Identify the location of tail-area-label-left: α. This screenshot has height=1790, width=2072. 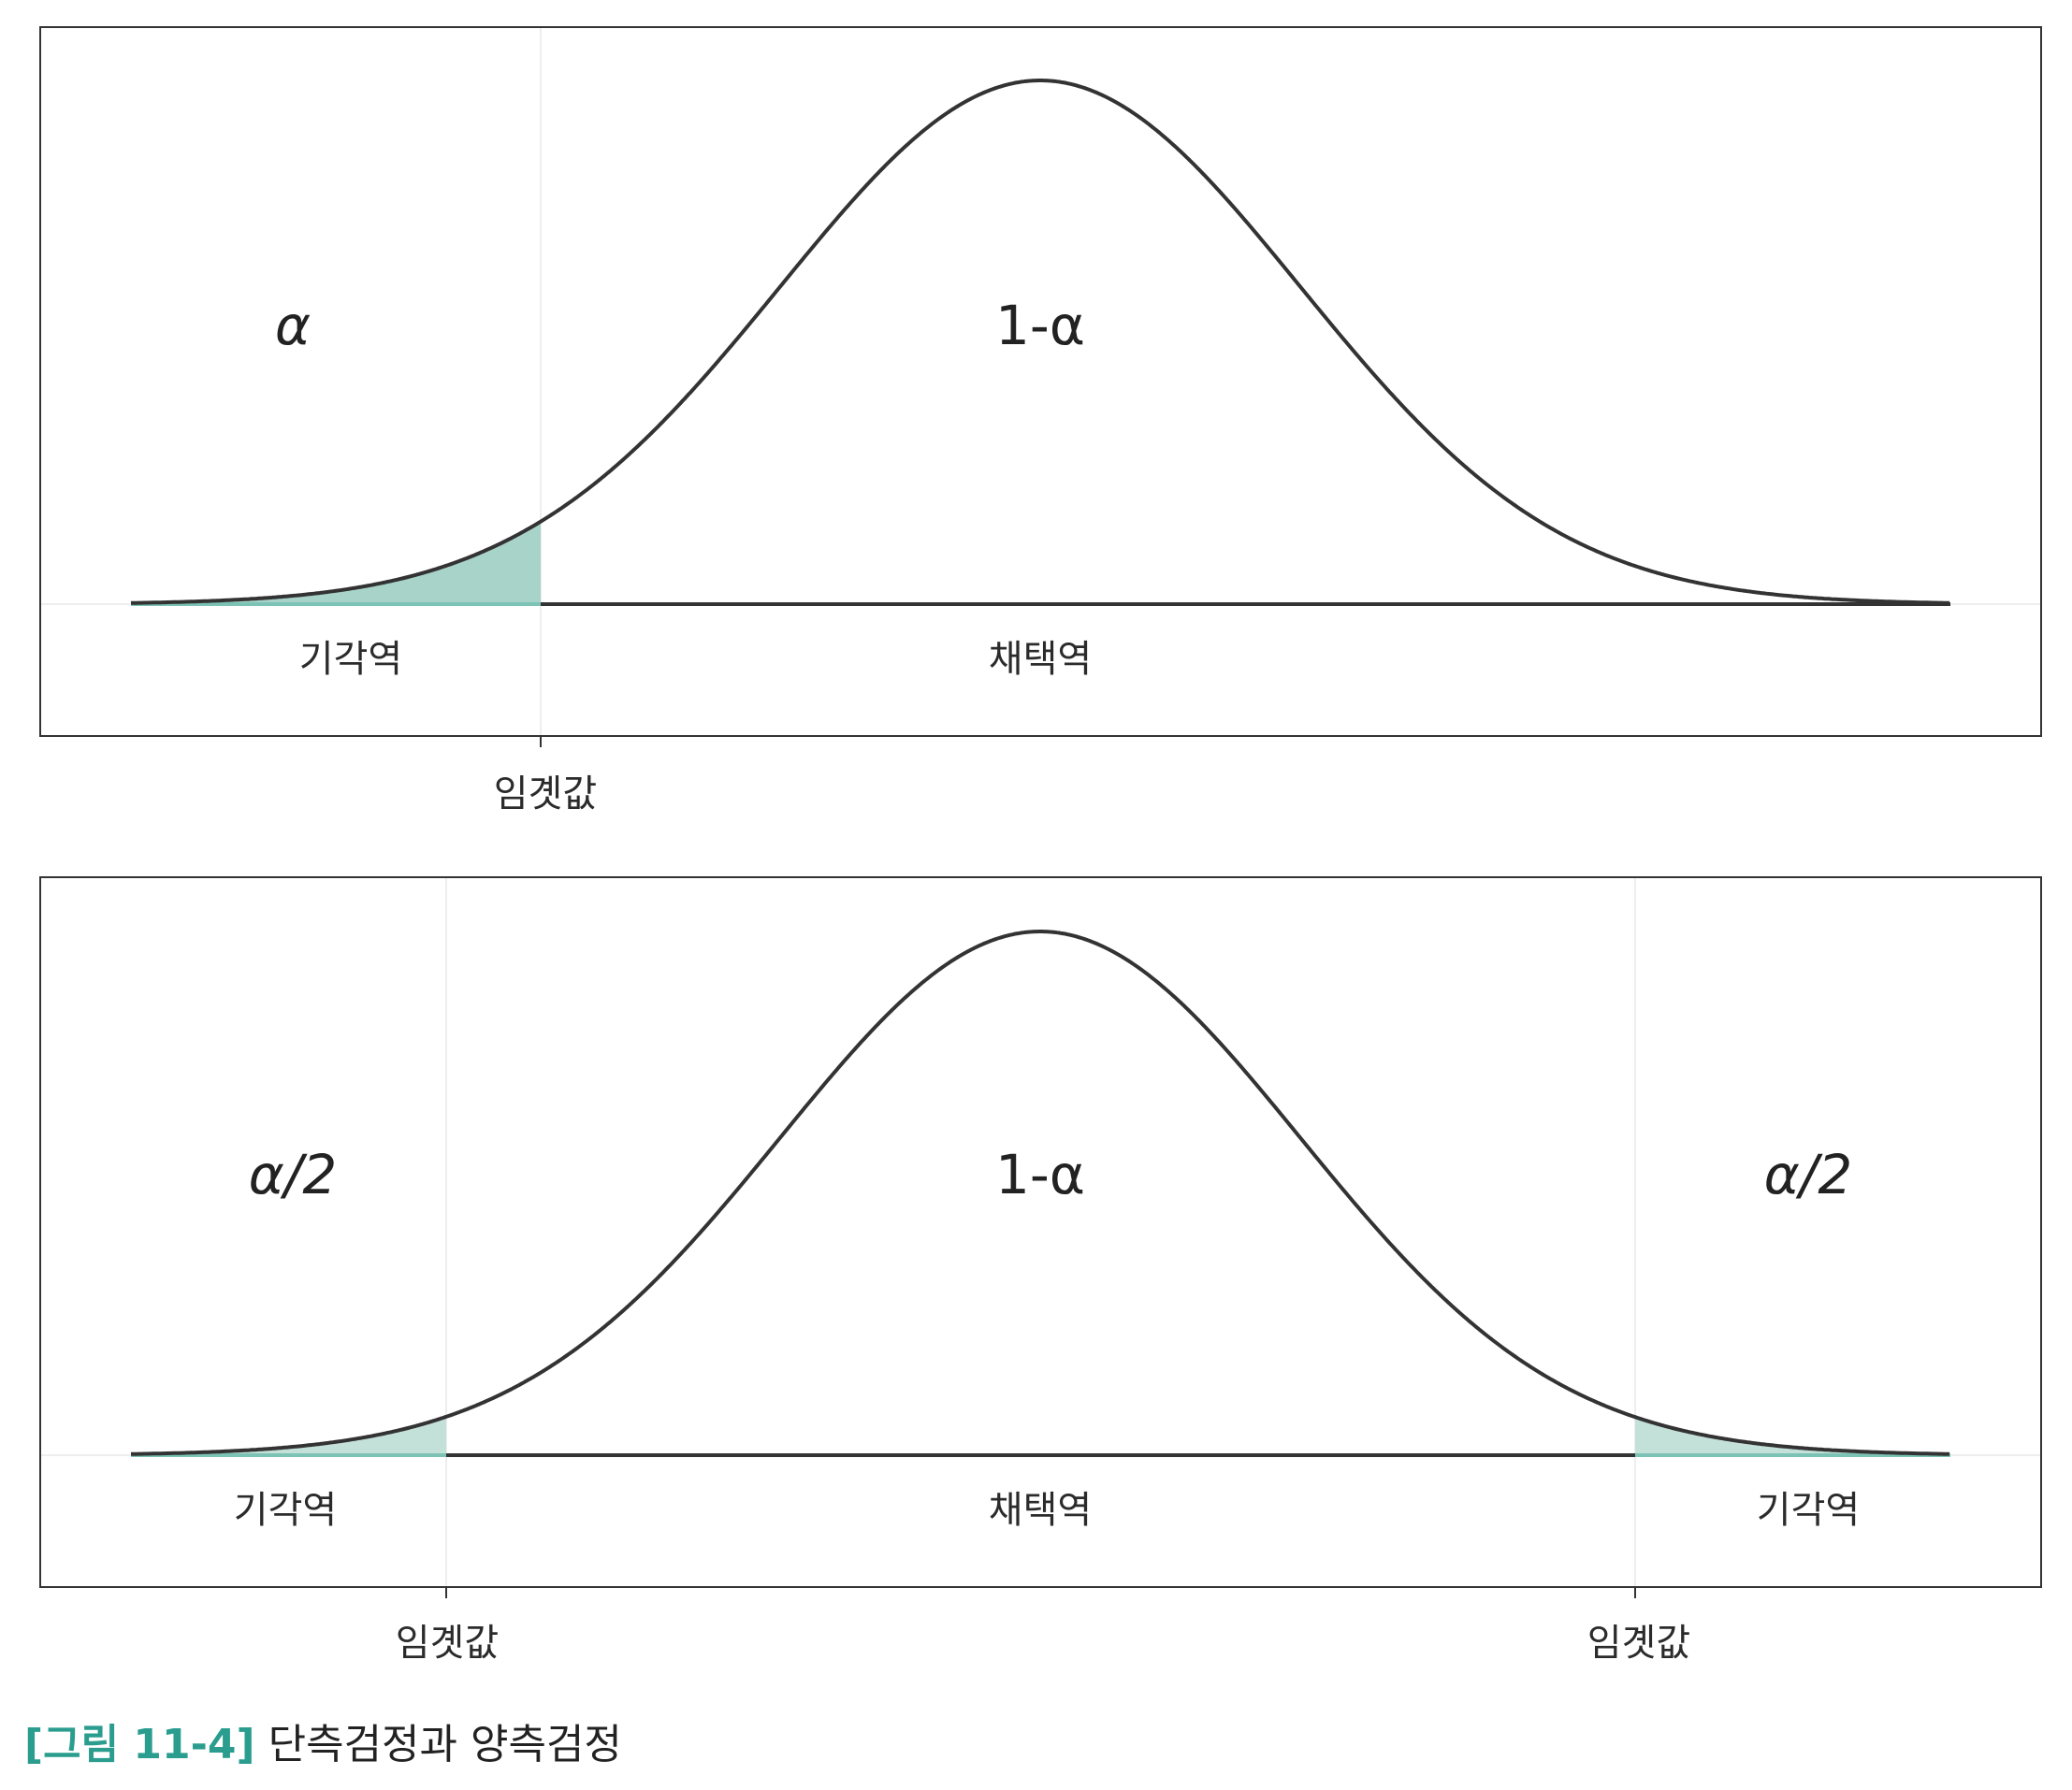
(293, 325).